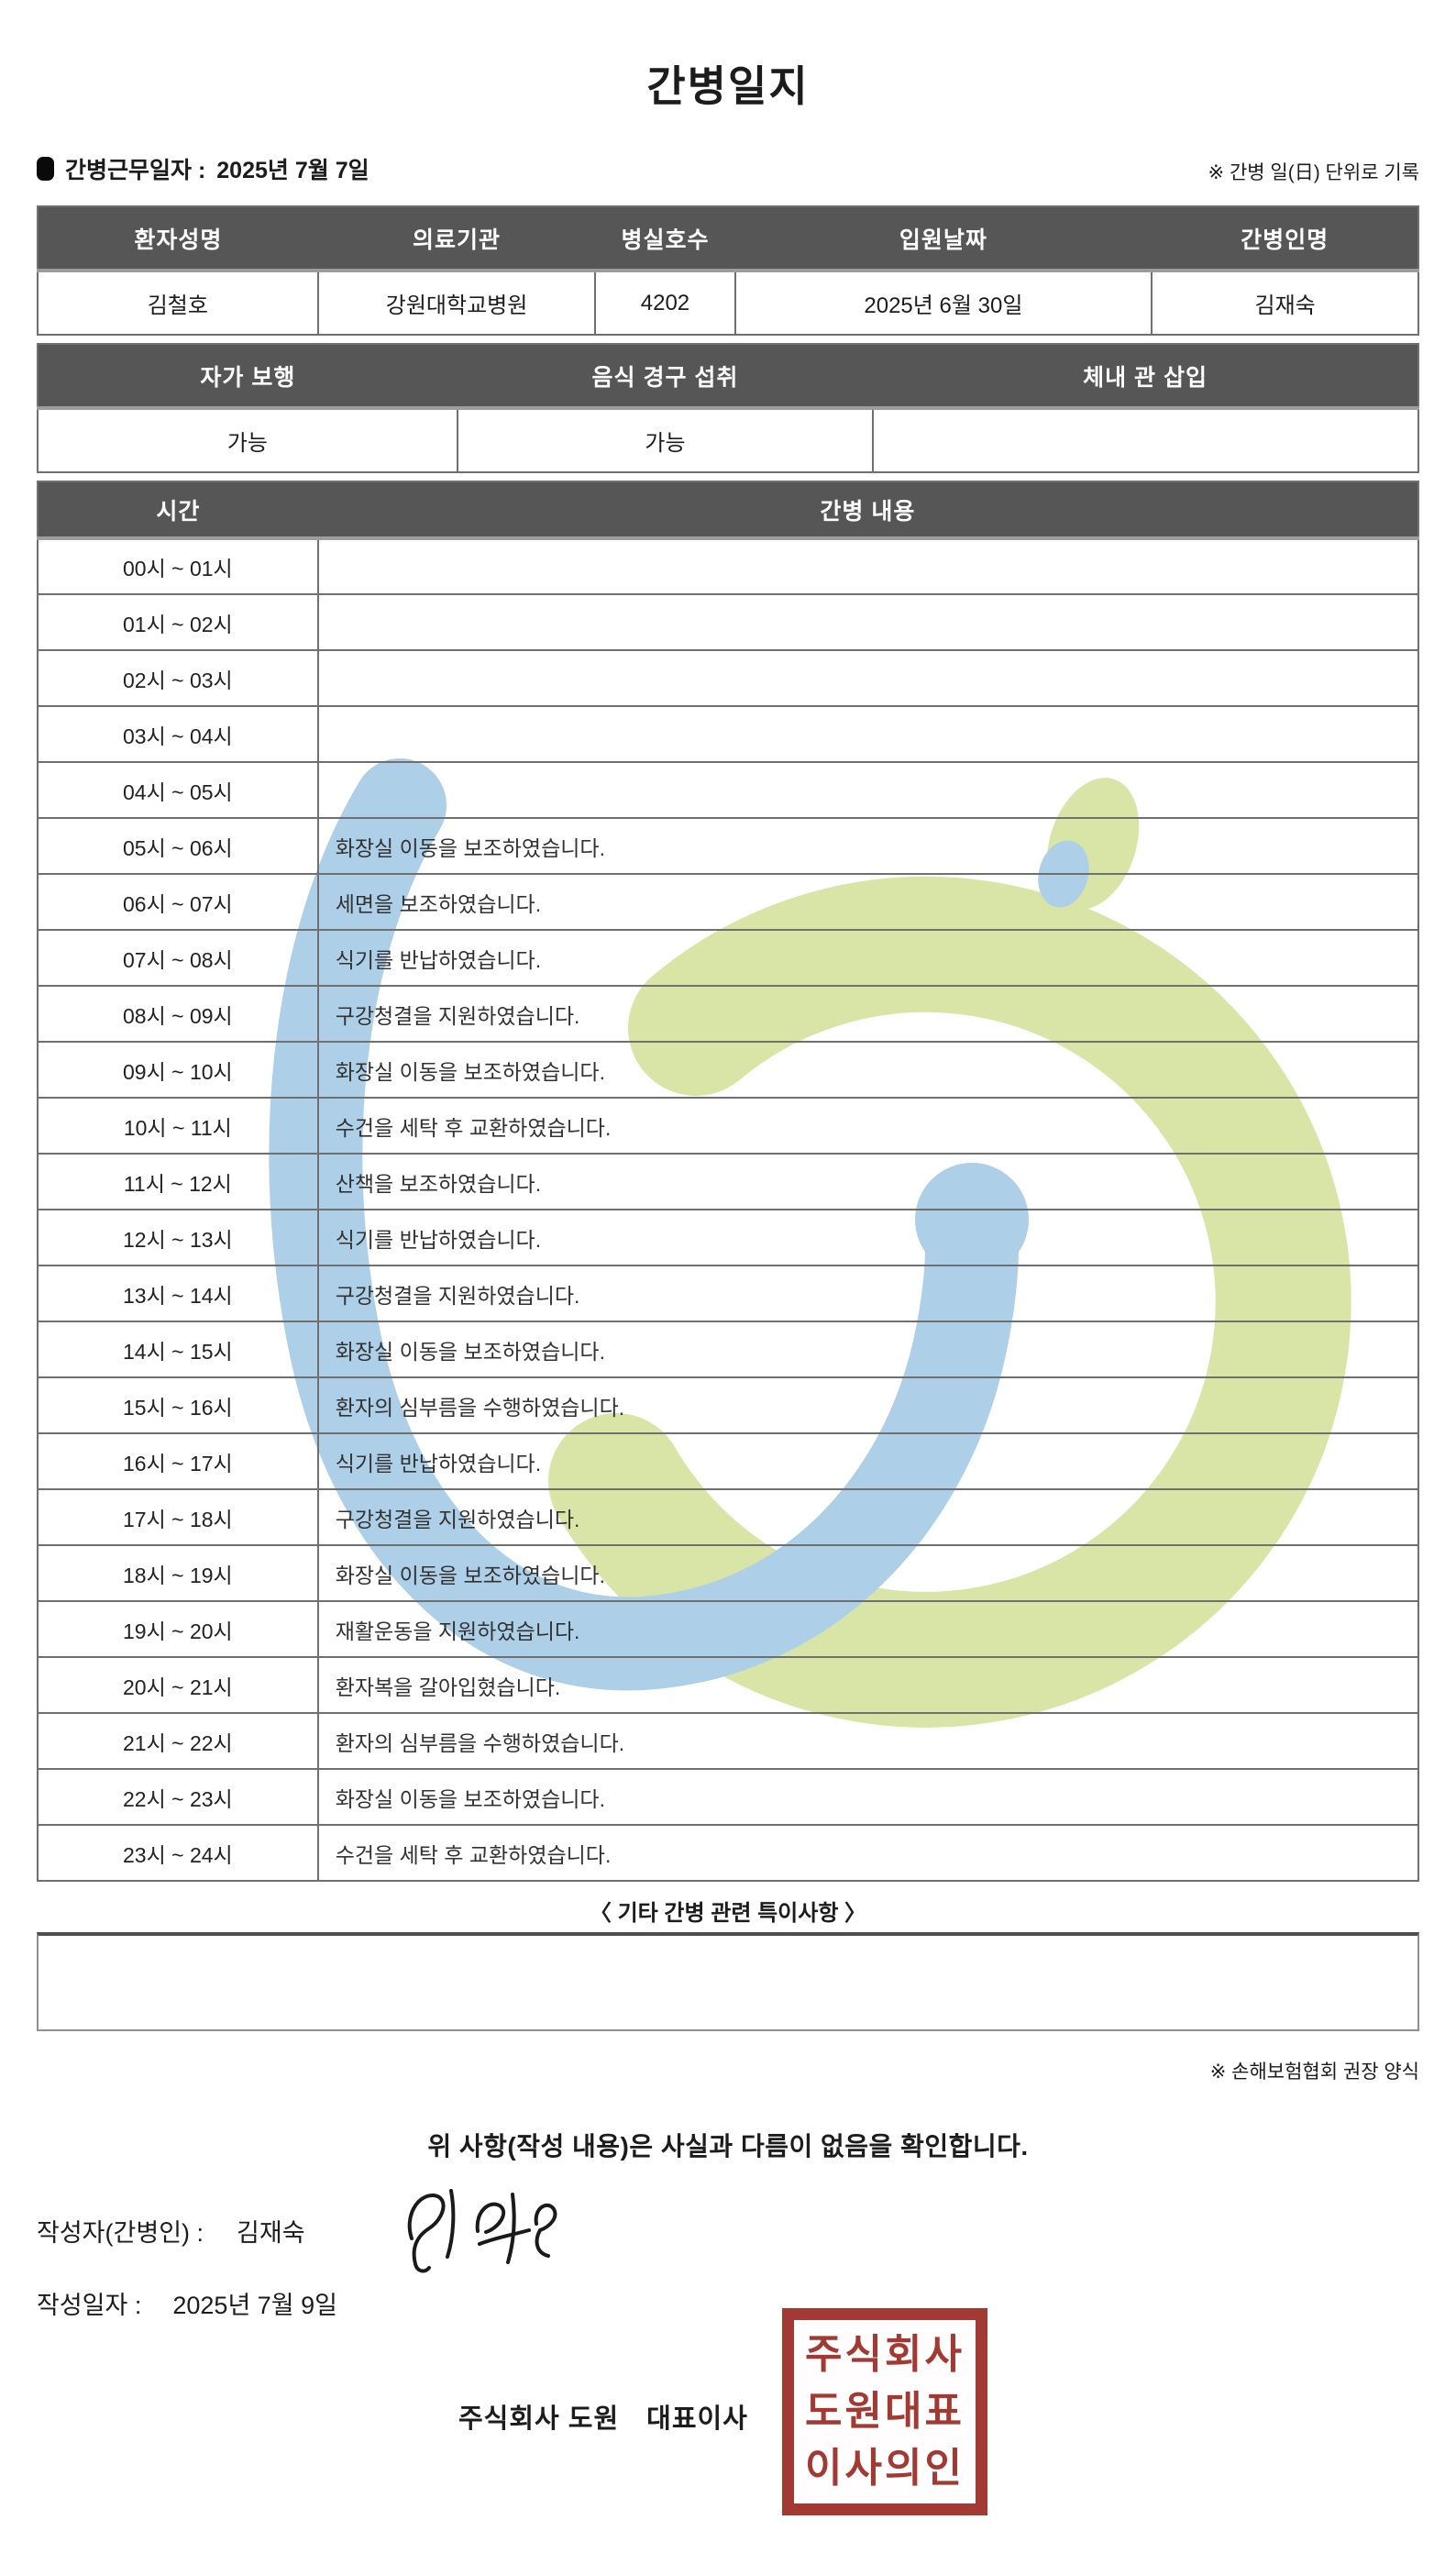  I want to click on page-title: 간병일지, so click(728, 86).